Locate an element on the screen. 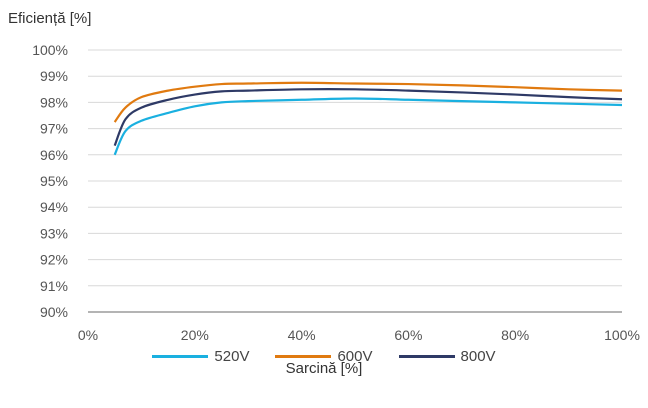  legend-item-600v: 600V is located at coordinates (324, 356).